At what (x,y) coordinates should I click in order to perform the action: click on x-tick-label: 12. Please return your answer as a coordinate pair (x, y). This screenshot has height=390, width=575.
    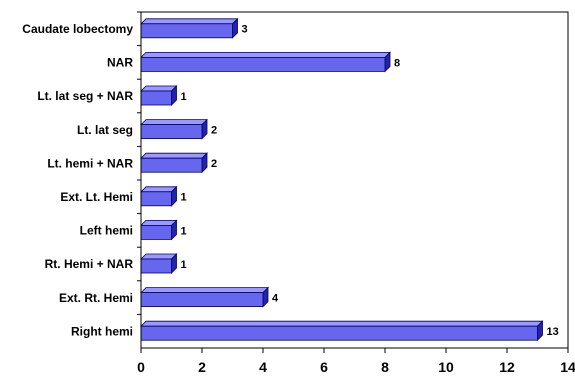
    Looking at the image, I should click on (507, 367).